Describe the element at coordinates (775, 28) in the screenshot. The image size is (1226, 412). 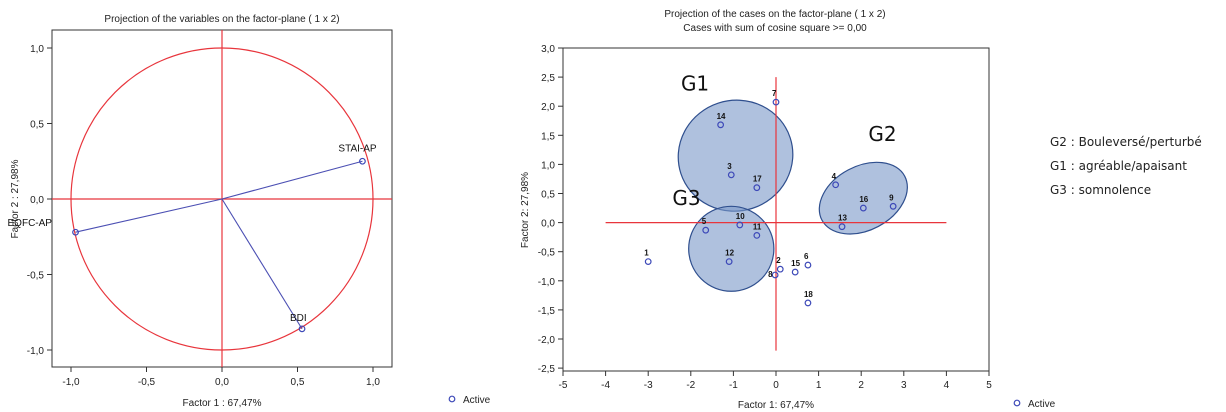
I see `chart-subtitle: Cases with sum of cosine square >= 0,00` at that location.